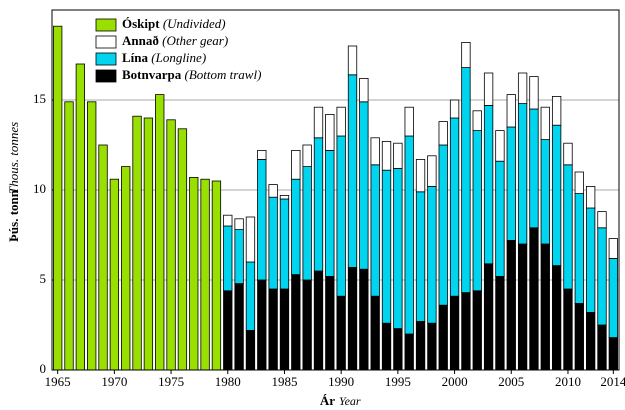 The width and height of the screenshot is (625, 410). What do you see at coordinates (455, 381) in the screenshot?
I see `x-tick-label: 2000` at bounding box center [455, 381].